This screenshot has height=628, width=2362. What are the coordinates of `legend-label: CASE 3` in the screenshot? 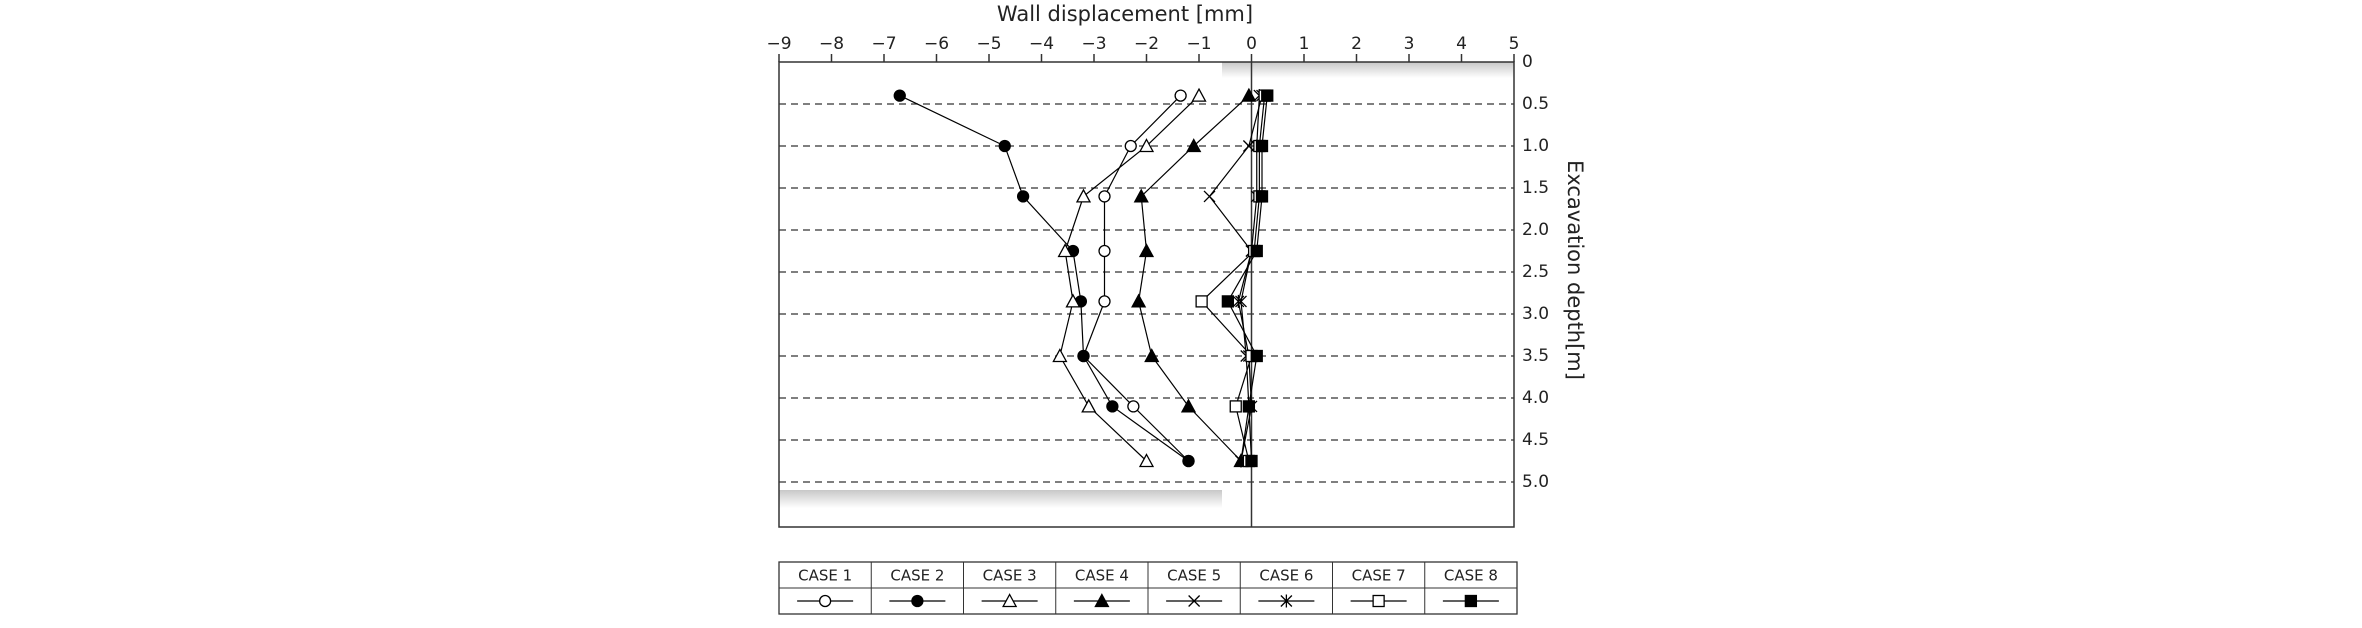 It's located at (1010, 576).